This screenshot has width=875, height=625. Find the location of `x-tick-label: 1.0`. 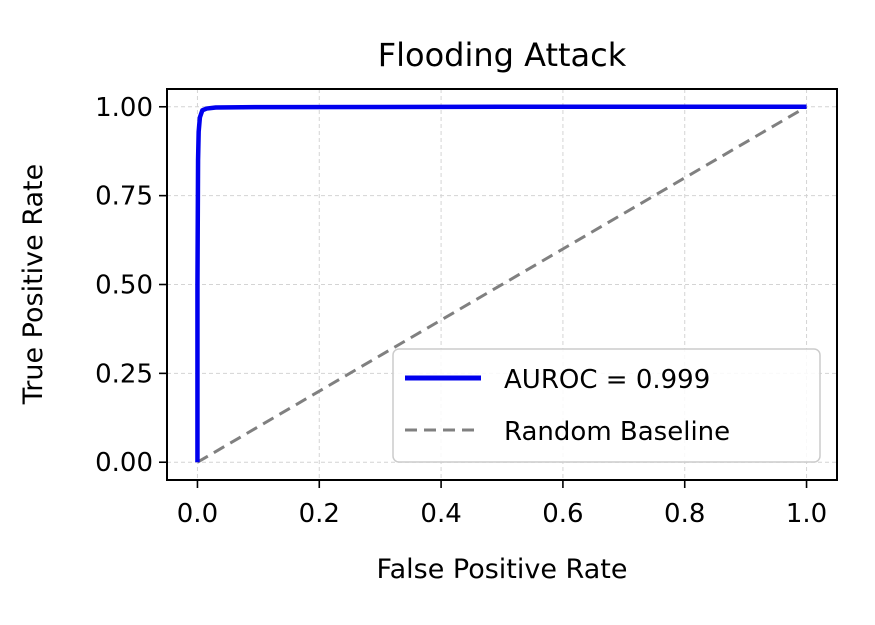

x-tick-label: 1.0 is located at coordinates (806, 514).